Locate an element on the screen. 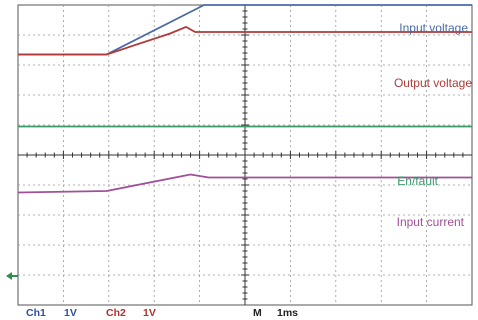 Image resolution: width=478 pixels, height=320 pixels. ground-reference-arrow-icon is located at coordinates (9, 276).